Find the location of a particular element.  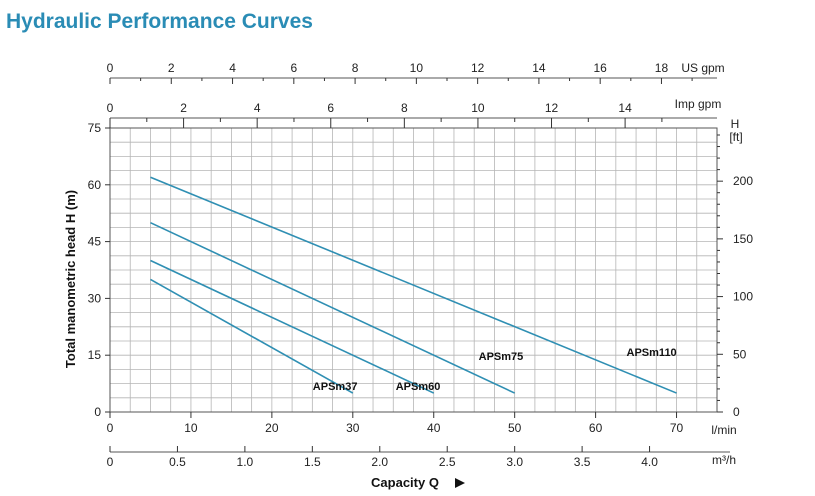

x-tick-label: 20 is located at coordinates (272, 428).